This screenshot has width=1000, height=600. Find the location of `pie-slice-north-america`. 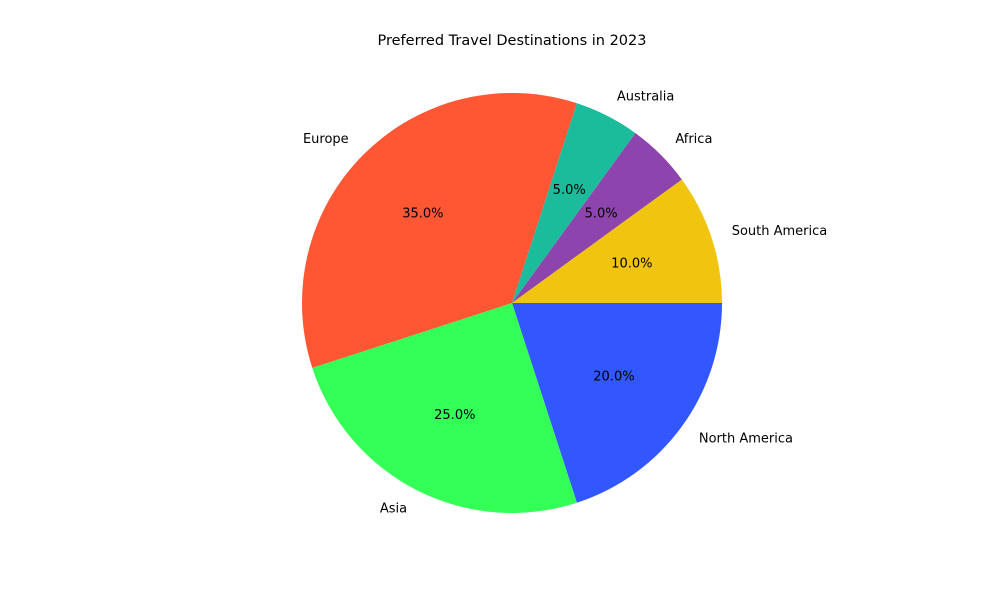

pie-slice-north-america is located at coordinates (617, 403).